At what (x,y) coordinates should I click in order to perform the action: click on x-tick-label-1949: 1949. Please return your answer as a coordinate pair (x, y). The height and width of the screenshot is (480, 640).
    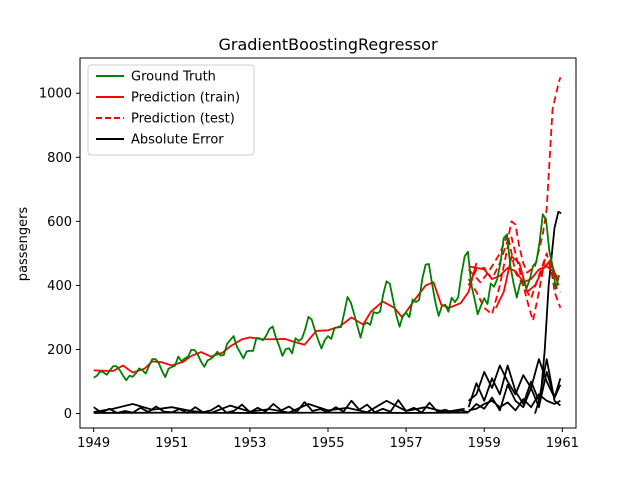
    Looking at the image, I should click on (93, 443).